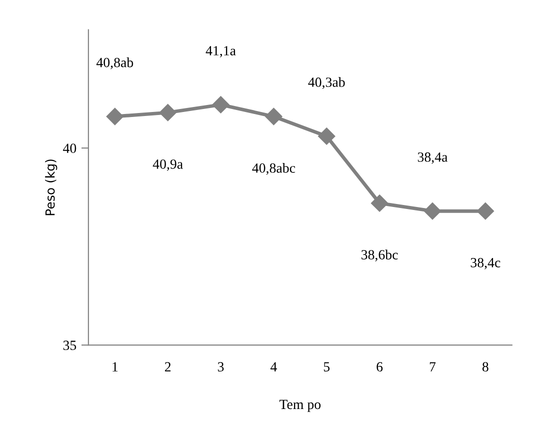 The width and height of the screenshot is (536, 426). What do you see at coordinates (379, 367) in the screenshot?
I see `x-tick-label: 6` at bounding box center [379, 367].